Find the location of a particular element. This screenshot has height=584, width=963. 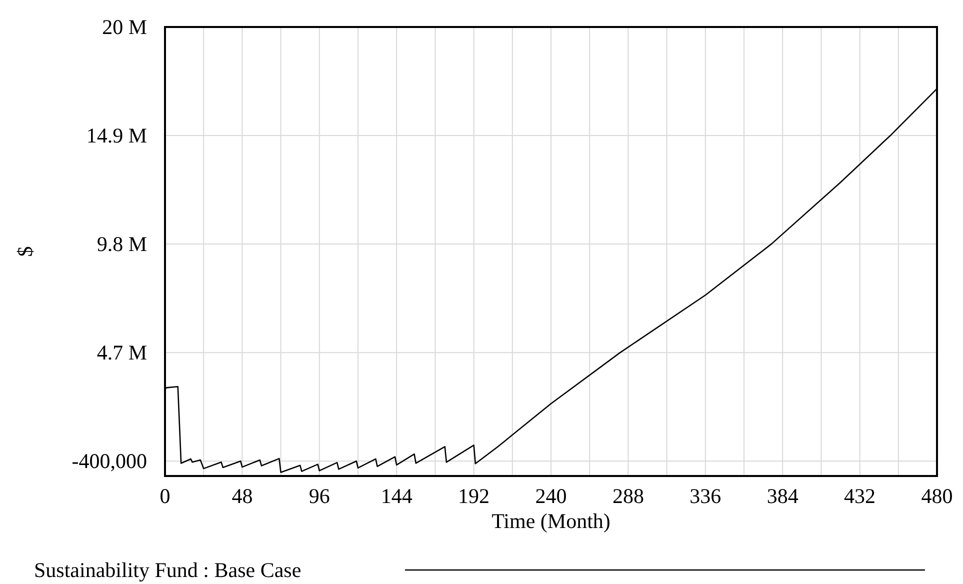

y-tick-label: 14.9 M is located at coordinates (117, 136).